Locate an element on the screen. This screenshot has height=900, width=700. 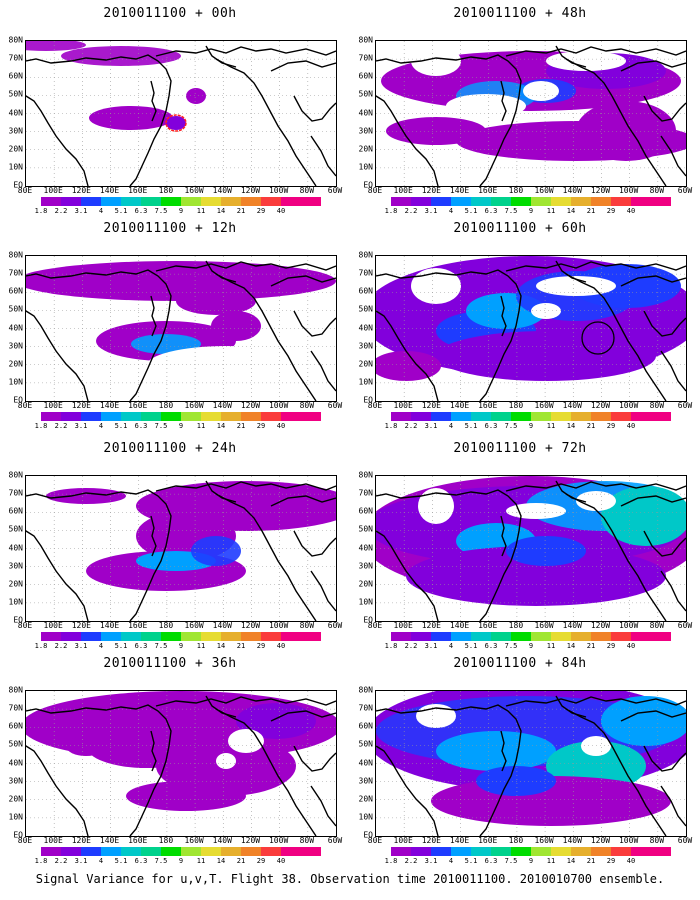
panel-title: 2010011100 + 36h is located at coordinates (170, 663).